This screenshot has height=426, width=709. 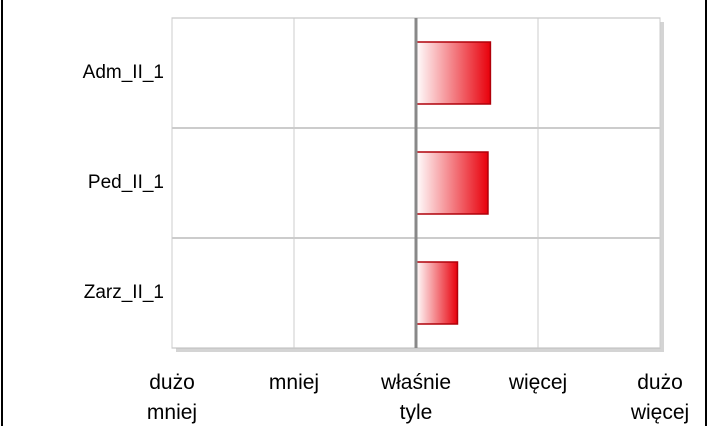 I want to click on y-tick-label: Zarz_II_1, so click(x=124, y=292).